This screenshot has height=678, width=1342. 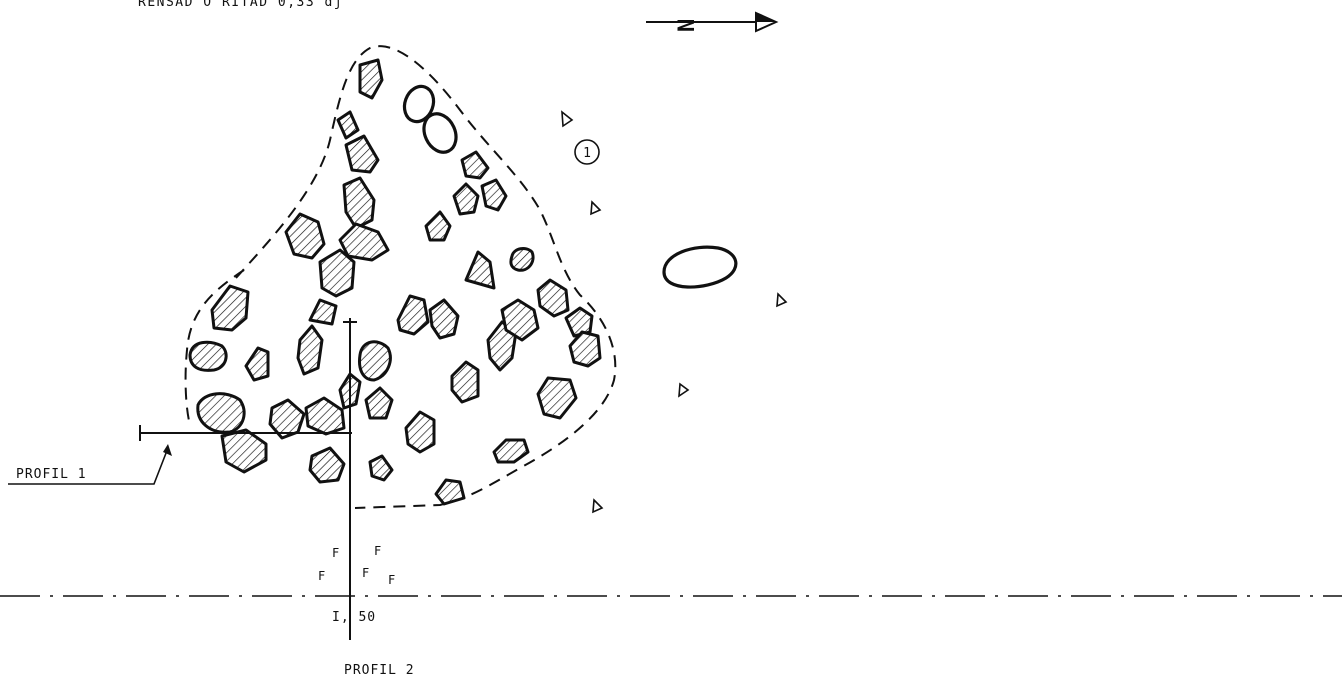 I want to click on outline-stones-group, so click(x=570, y=186).